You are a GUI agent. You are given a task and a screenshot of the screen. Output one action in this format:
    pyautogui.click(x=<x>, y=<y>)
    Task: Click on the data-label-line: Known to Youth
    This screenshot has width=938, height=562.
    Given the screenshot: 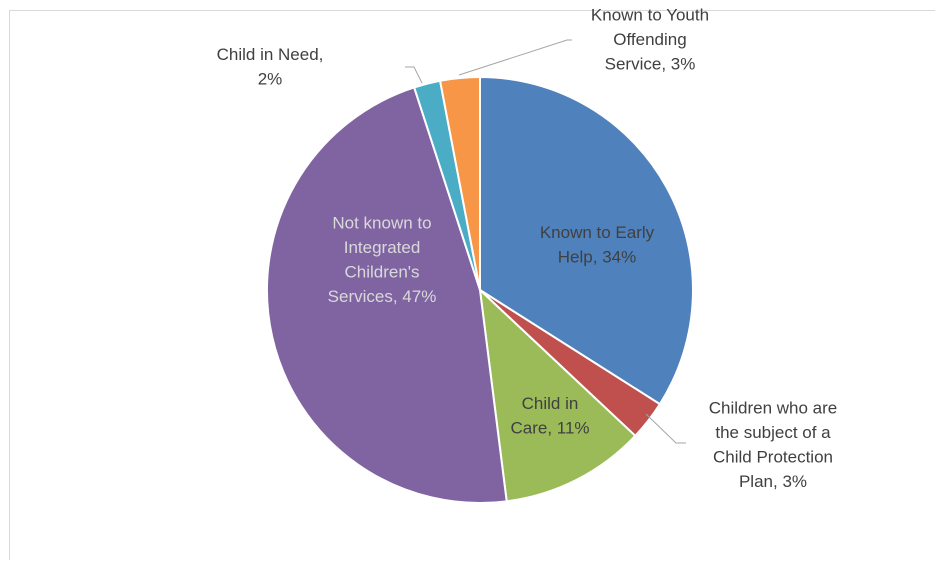 What is the action you would take?
    pyautogui.click(x=650, y=15)
    